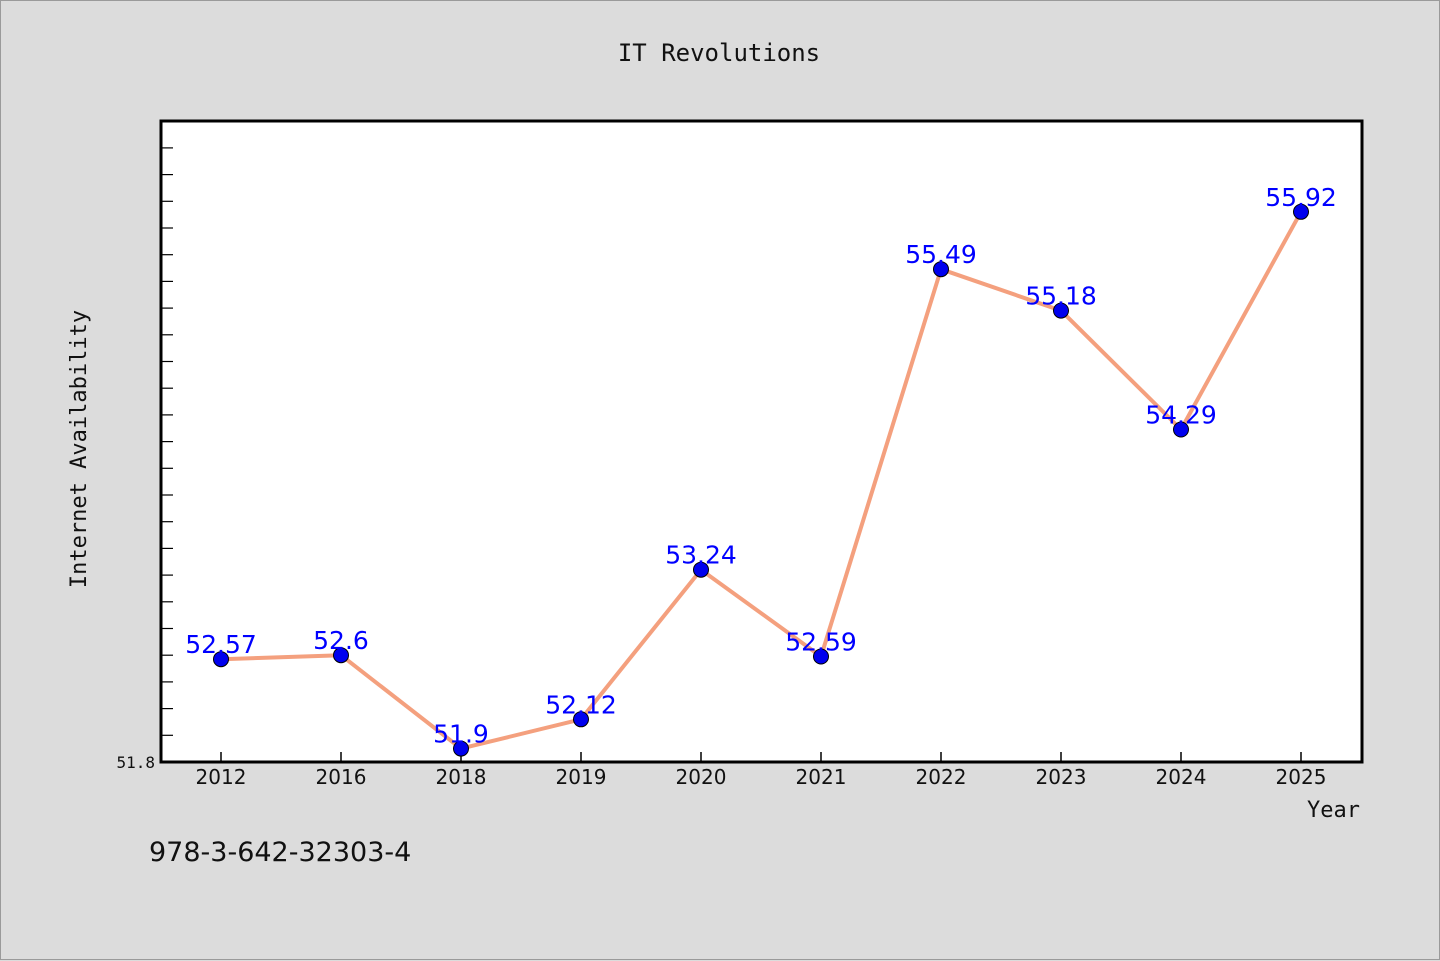 Image resolution: width=1440 pixels, height=961 pixels. I want to click on x-tick-label: 2025, so click(1301, 777).